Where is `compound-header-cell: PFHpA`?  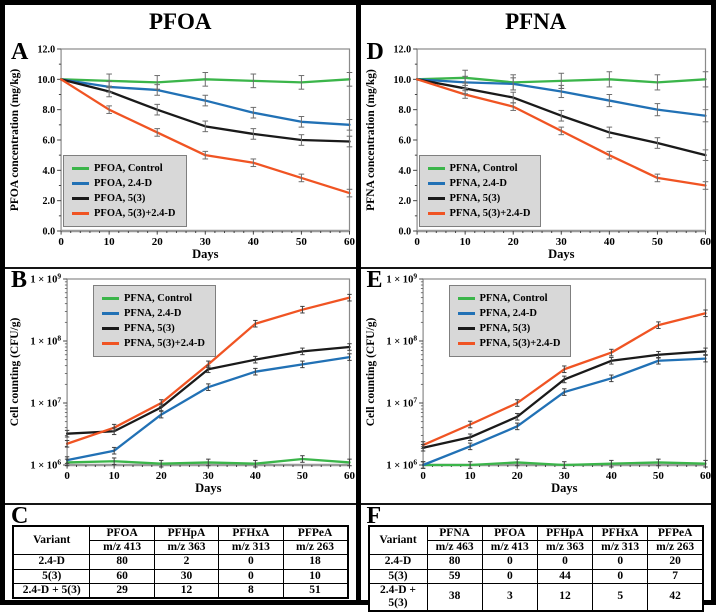
compound-header-cell: PFHpA is located at coordinates (565, 533).